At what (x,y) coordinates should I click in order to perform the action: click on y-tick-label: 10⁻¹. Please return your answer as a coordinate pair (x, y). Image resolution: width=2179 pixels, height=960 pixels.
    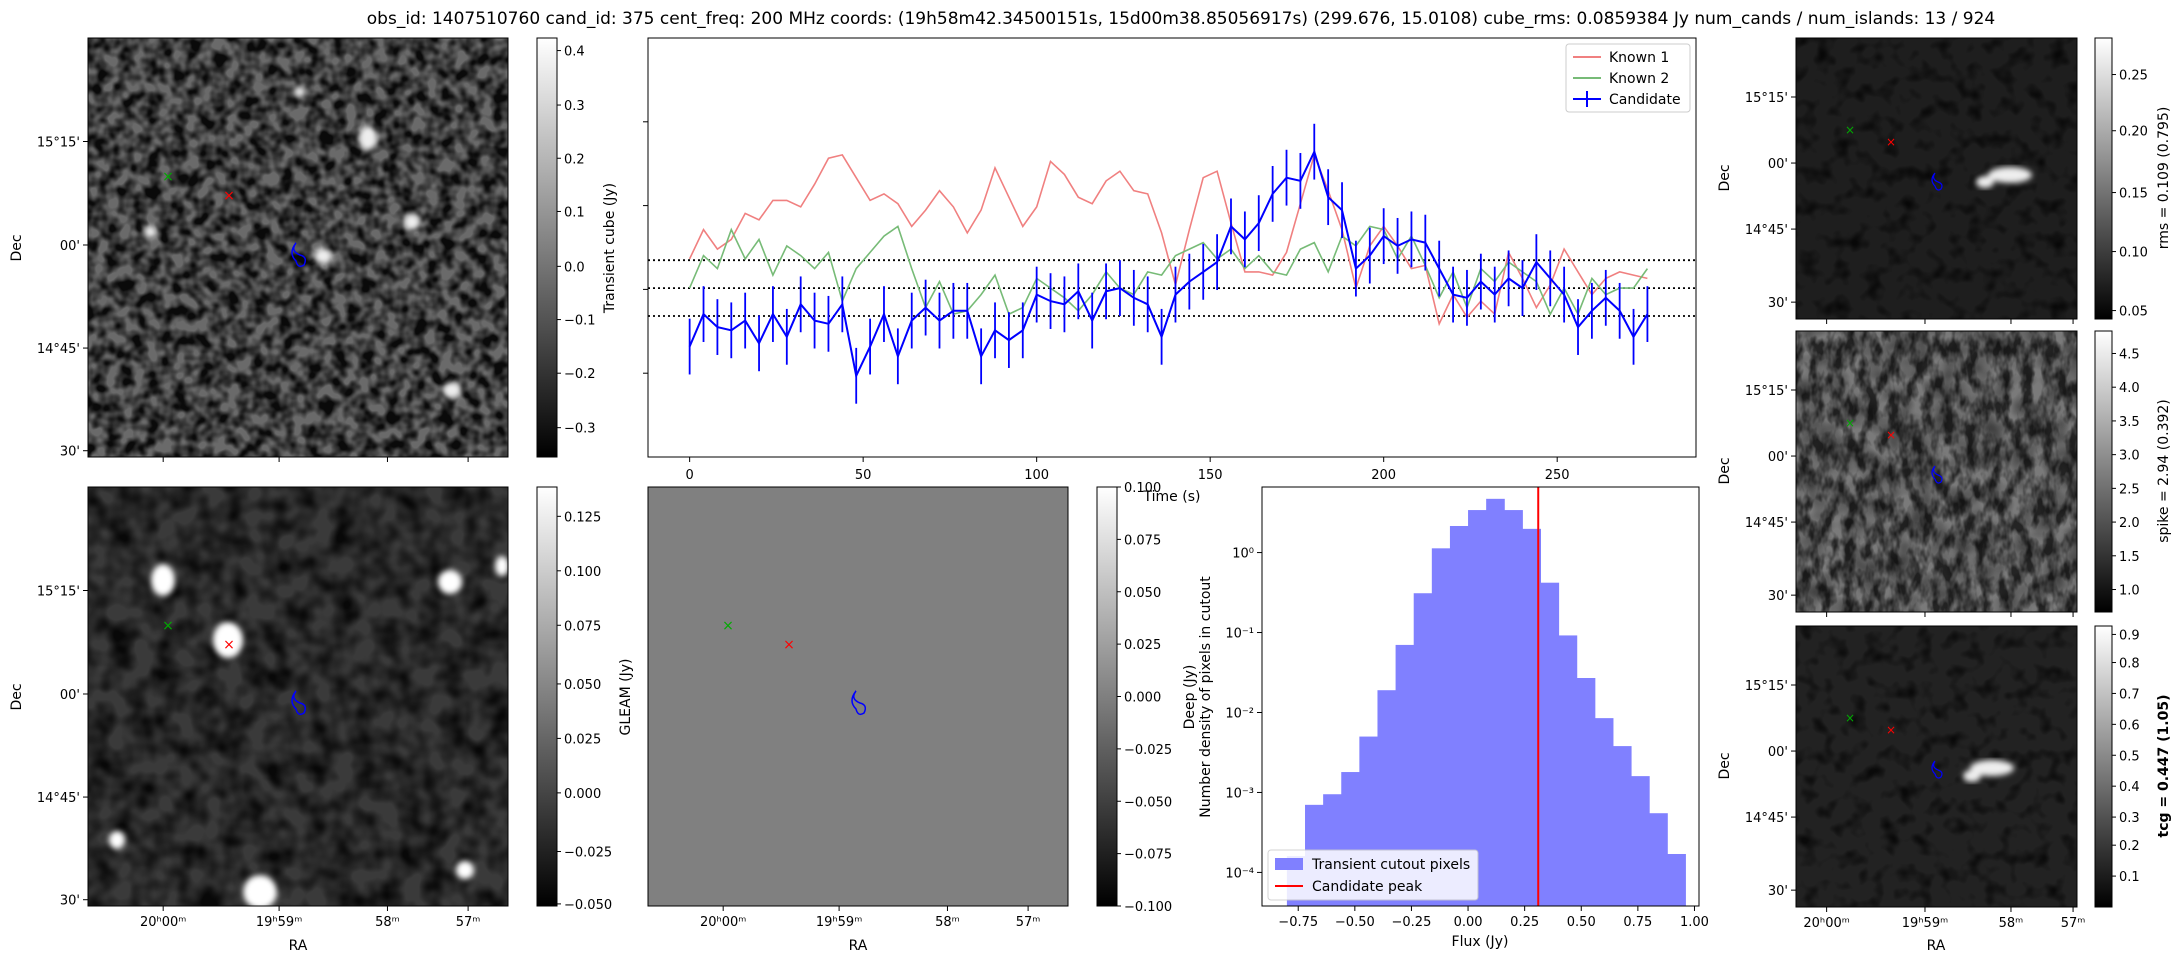
    Looking at the image, I should click on (1239, 634).